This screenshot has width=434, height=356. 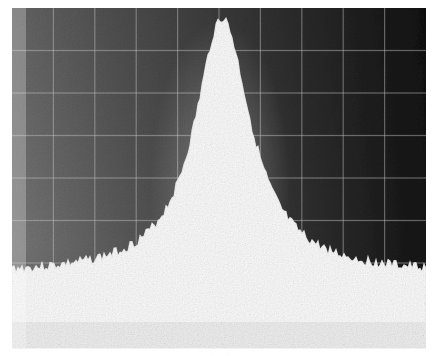 What do you see at coordinates (19, 178) in the screenshot?
I see `left-edge-bright` at bounding box center [19, 178].